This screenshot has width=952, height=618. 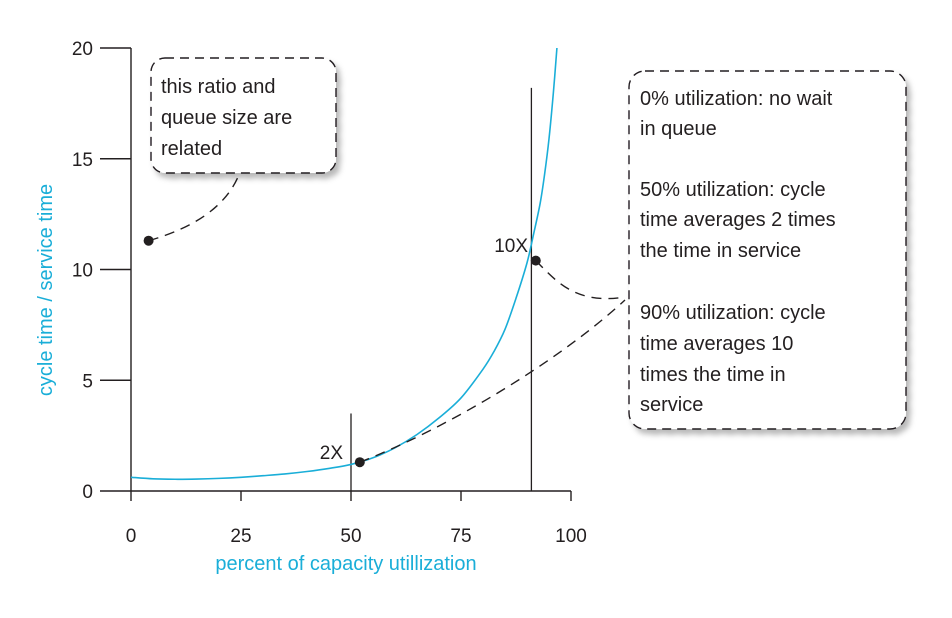 I want to click on y-tick-label-0: 0, so click(x=87, y=492).